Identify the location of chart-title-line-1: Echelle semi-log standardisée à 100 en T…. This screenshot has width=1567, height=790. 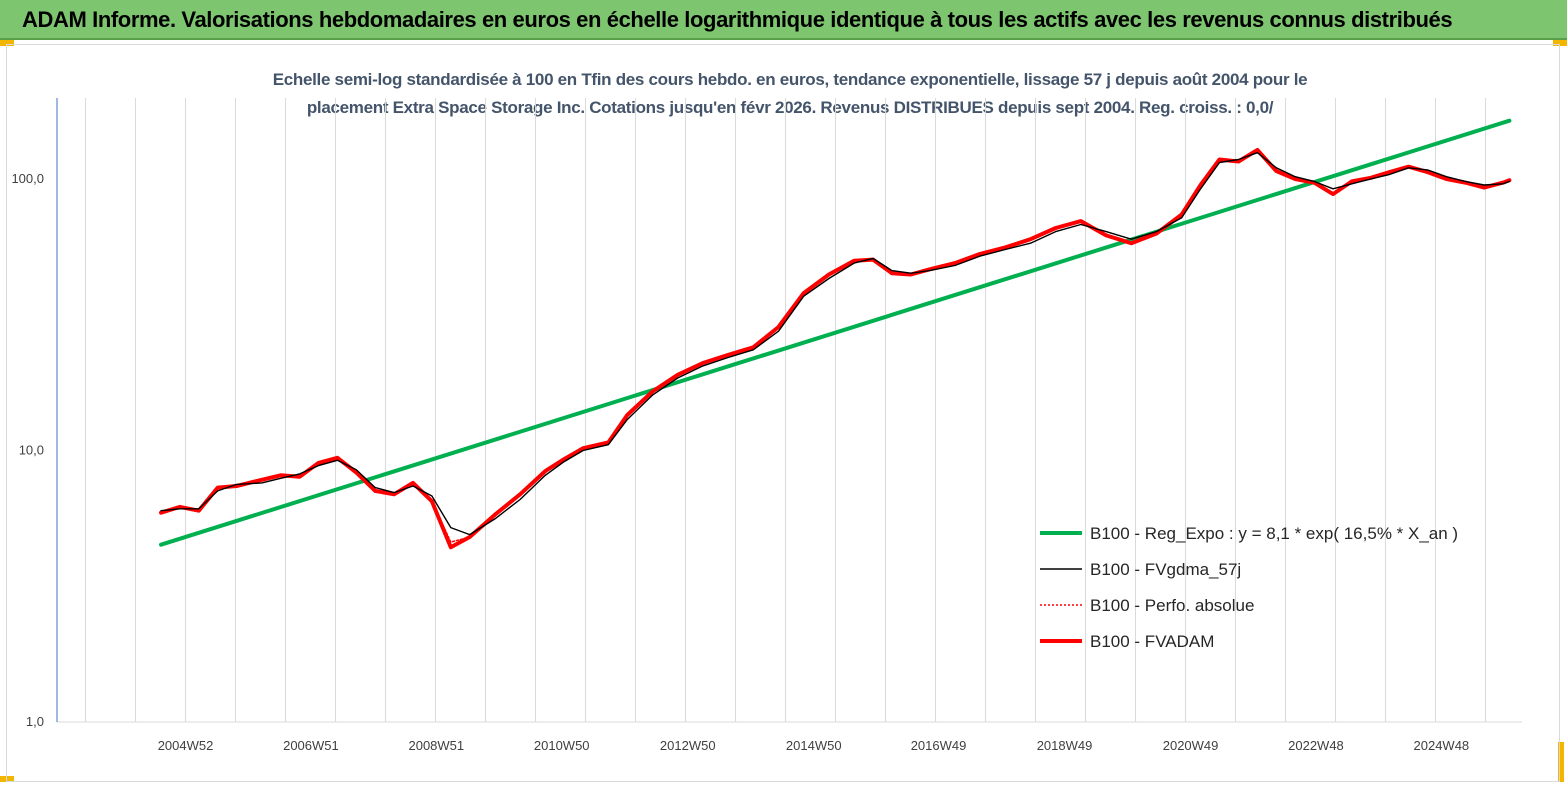
(790, 79).